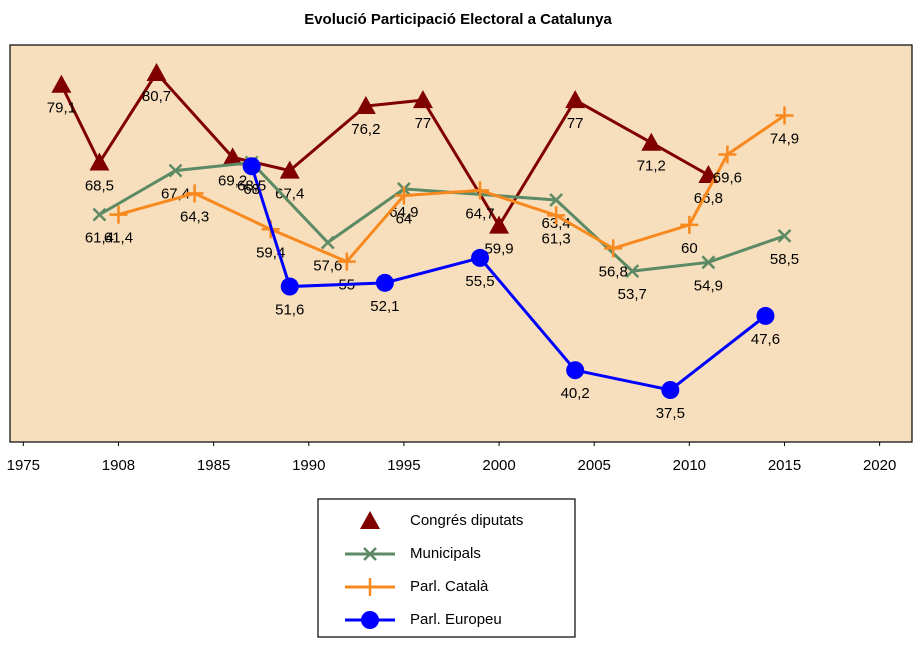 The width and height of the screenshot is (917, 648). What do you see at coordinates (23, 465) in the screenshot?
I see `x-tick-label: 1975` at bounding box center [23, 465].